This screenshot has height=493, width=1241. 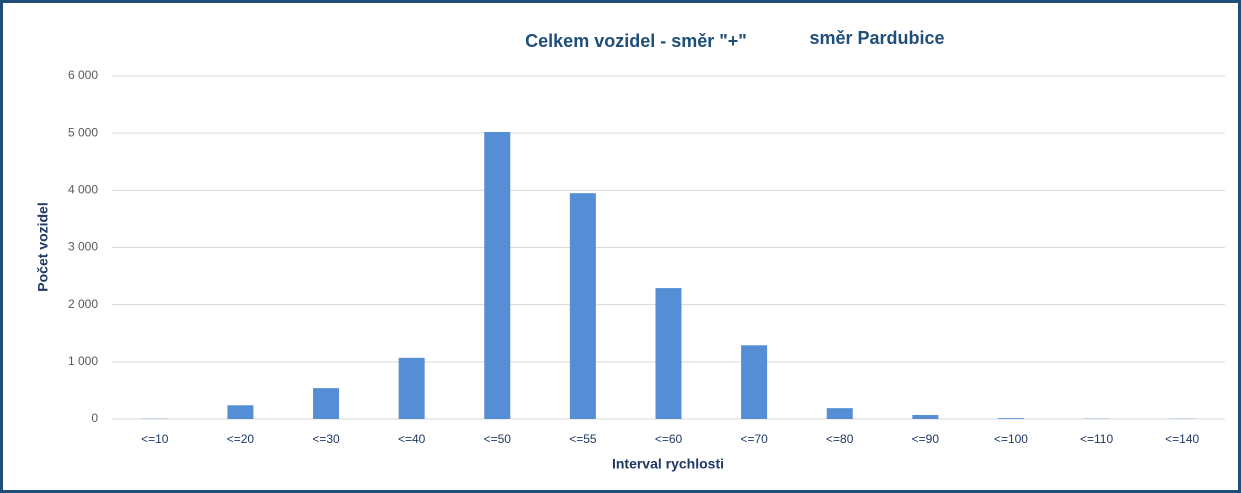 What do you see at coordinates (83, 247) in the screenshot?
I see `y-tick-label: 3 000` at bounding box center [83, 247].